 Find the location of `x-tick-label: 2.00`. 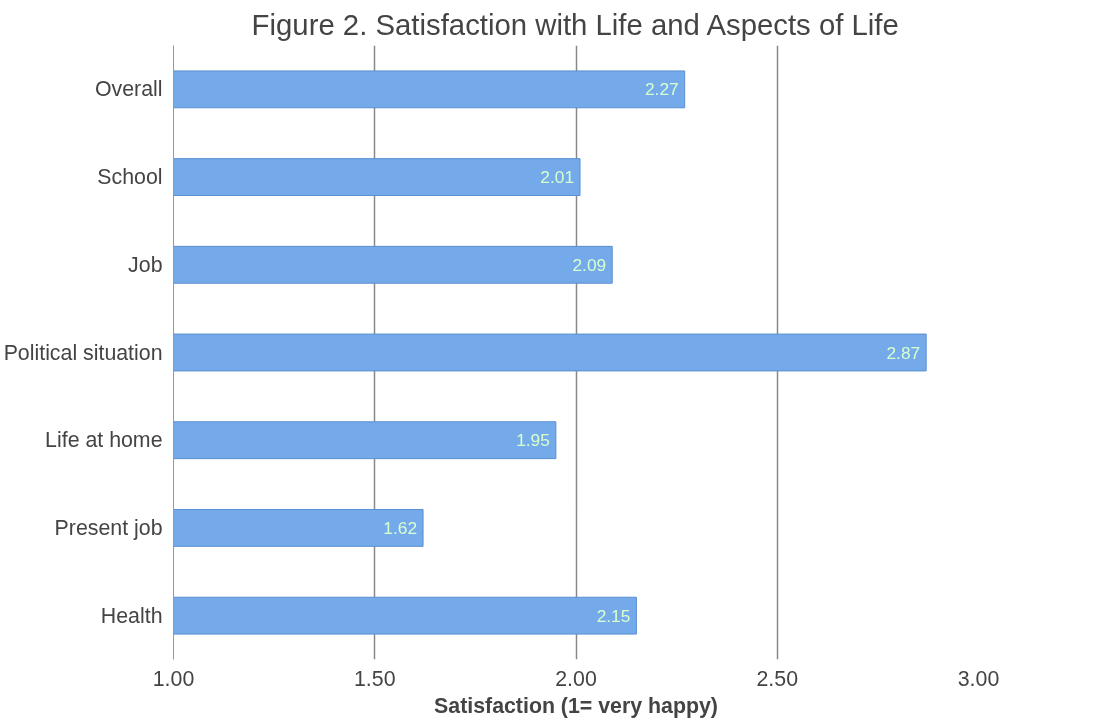

x-tick-label: 2.00 is located at coordinates (576, 678).